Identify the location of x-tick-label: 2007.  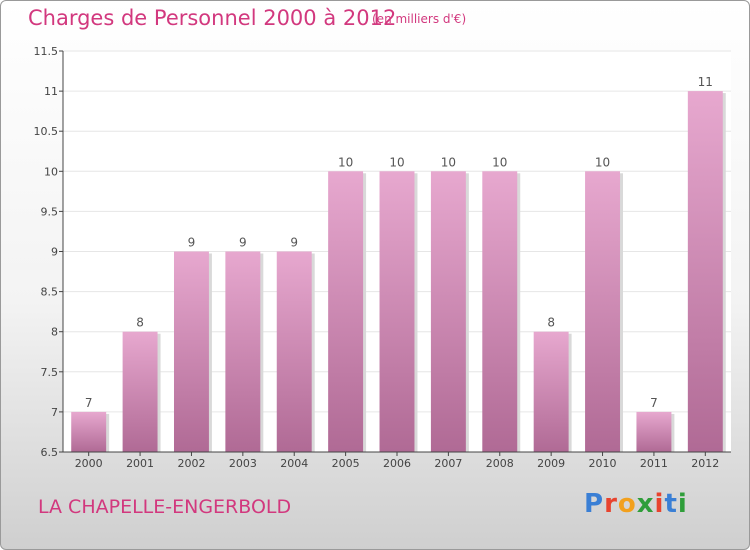
(448, 463).